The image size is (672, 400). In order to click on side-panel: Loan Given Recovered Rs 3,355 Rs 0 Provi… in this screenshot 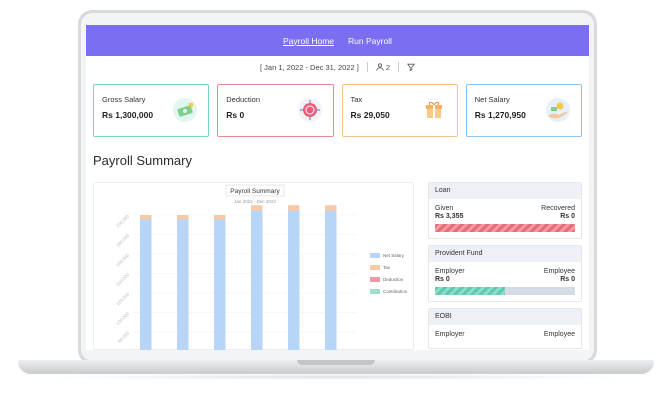, I will do `click(505, 266)`.